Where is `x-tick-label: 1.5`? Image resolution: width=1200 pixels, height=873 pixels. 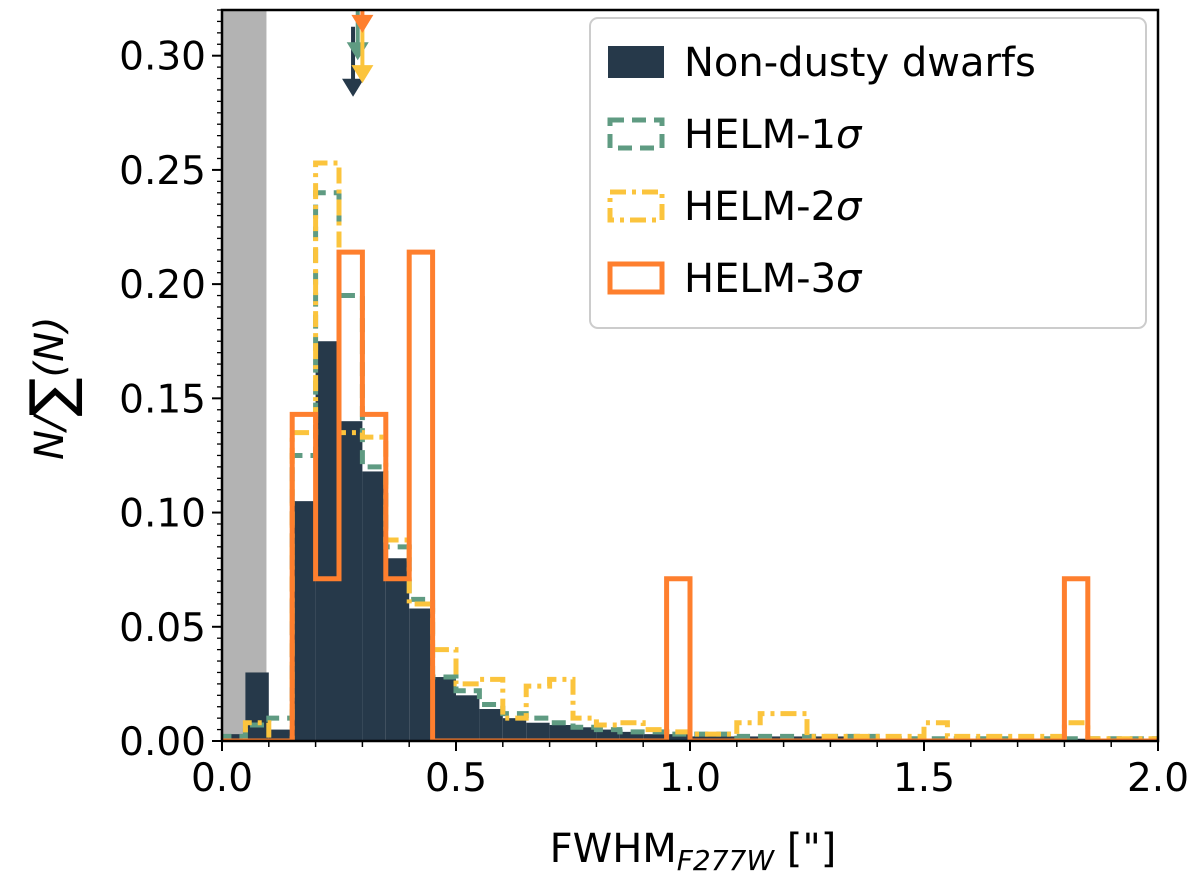
x-tick-label: 1.5 is located at coordinates (924, 778).